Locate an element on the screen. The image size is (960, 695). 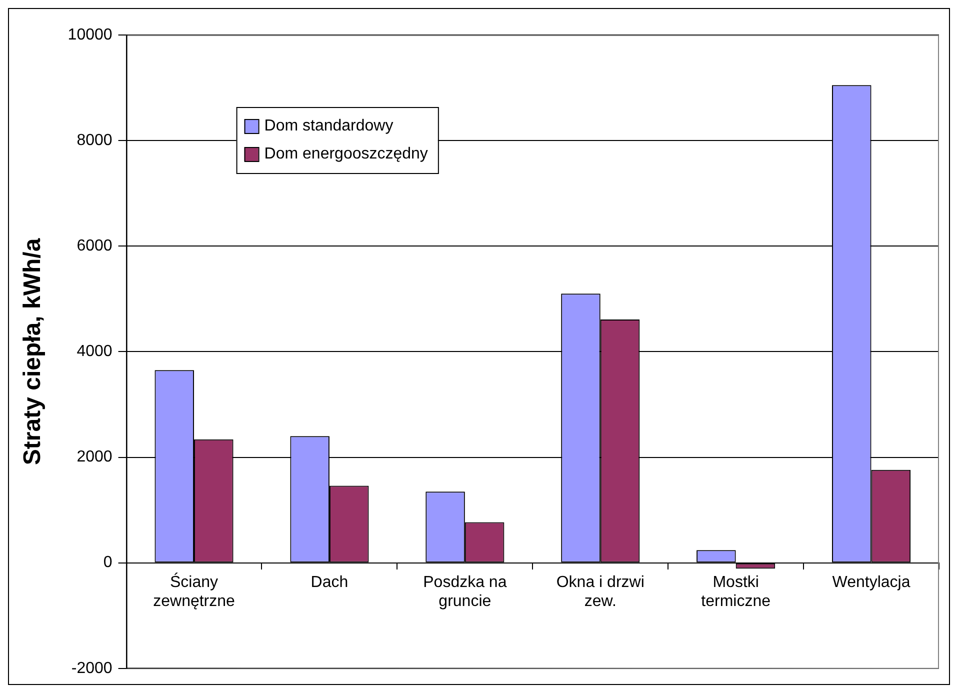
y-axis-title: Straty ciepła, kWh/a is located at coordinates (32, 352).